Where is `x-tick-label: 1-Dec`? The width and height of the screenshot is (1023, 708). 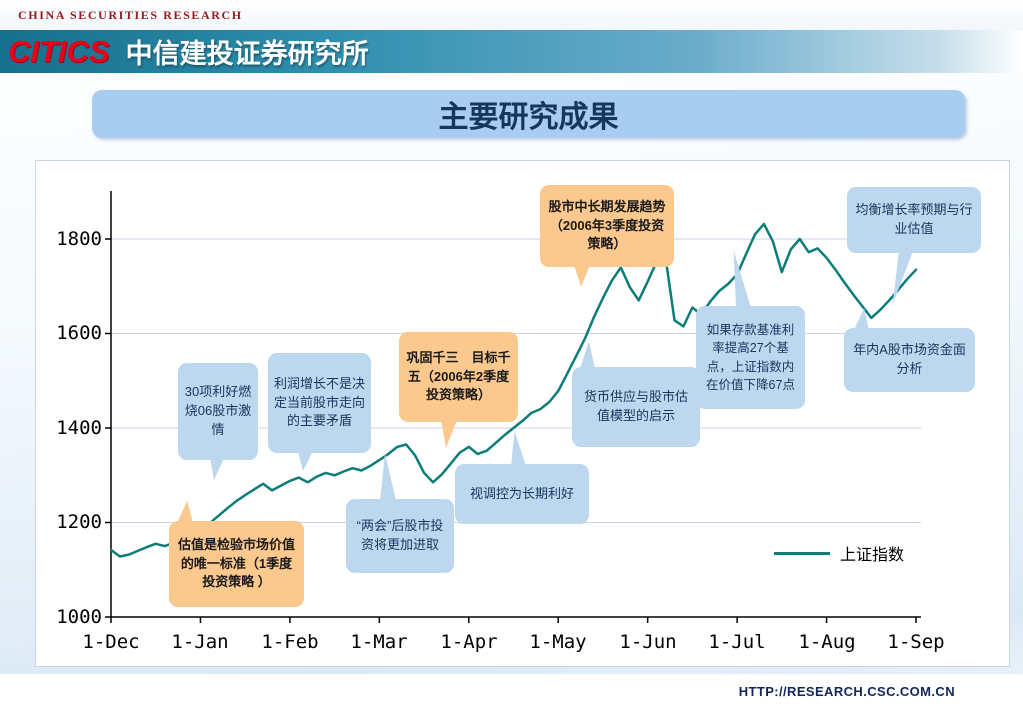 x-tick-label: 1-Dec is located at coordinates (111, 642).